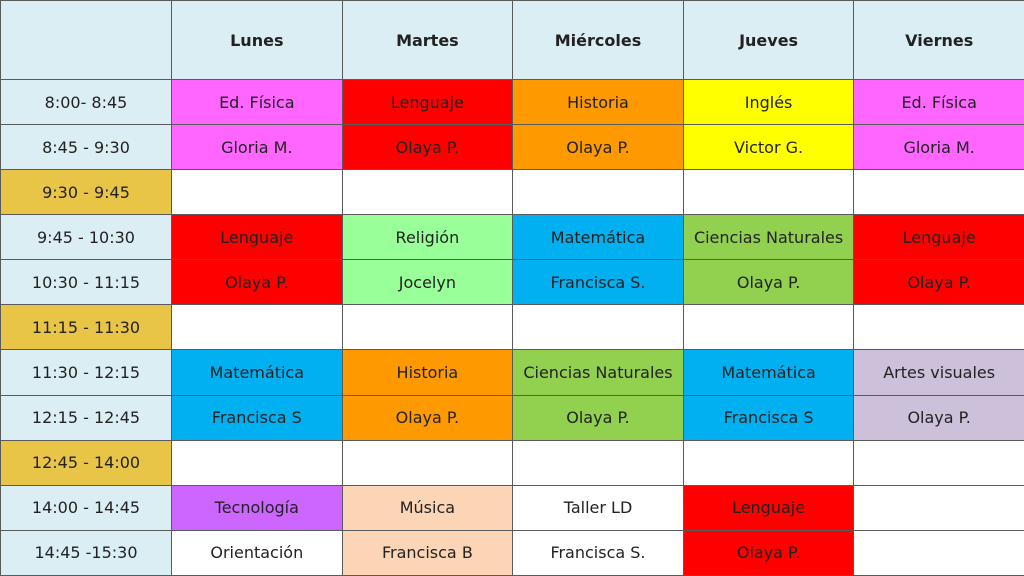 This screenshot has height=576, width=1024. I want to click on class-cell-tuesday: Francisca B, so click(427, 552).